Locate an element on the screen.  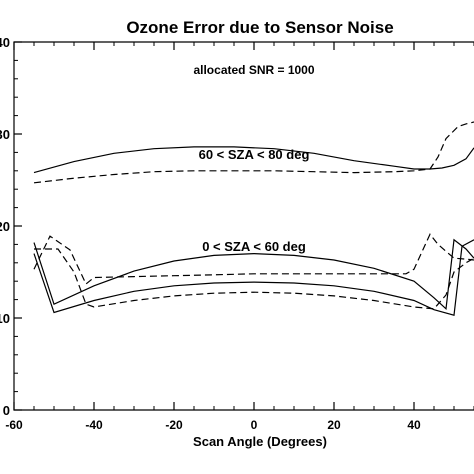
annotation-label: 60 < SZA < 80 deg is located at coordinates (254, 154).